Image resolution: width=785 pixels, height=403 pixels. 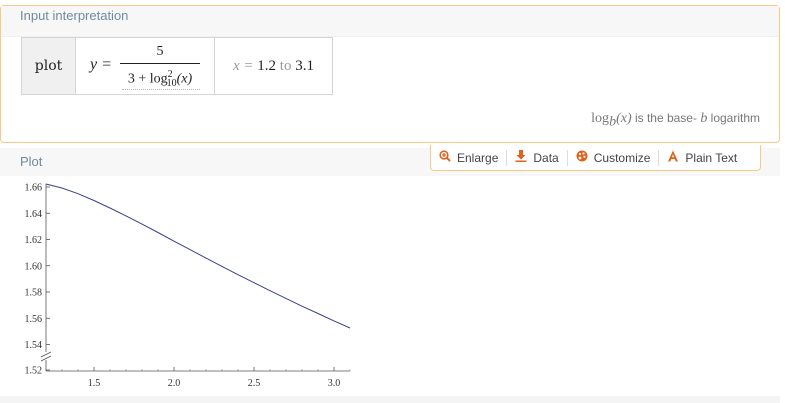 What do you see at coordinates (521, 157) in the screenshot?
I see `download-icon` at bounding box center [521, 157].